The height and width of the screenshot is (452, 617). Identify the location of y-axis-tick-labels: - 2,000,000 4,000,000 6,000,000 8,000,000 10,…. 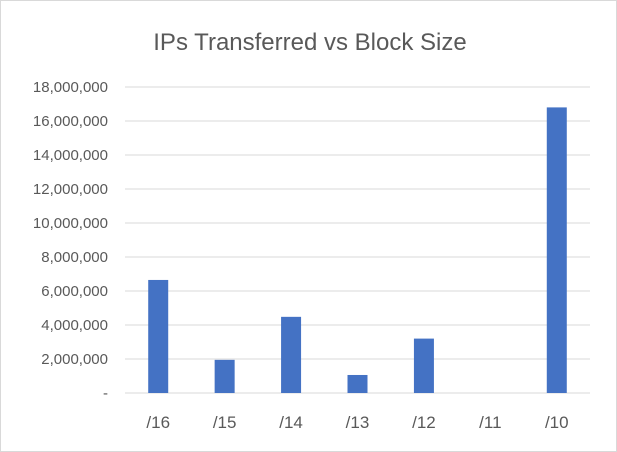
(70, 240).